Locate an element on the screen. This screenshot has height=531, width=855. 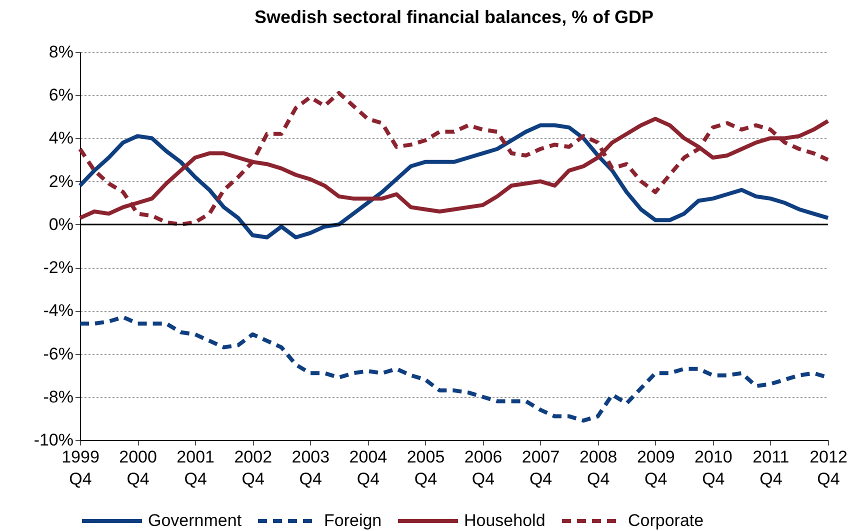
x-tick-label: 2010 Q4 is located at coordinates (713, 468).